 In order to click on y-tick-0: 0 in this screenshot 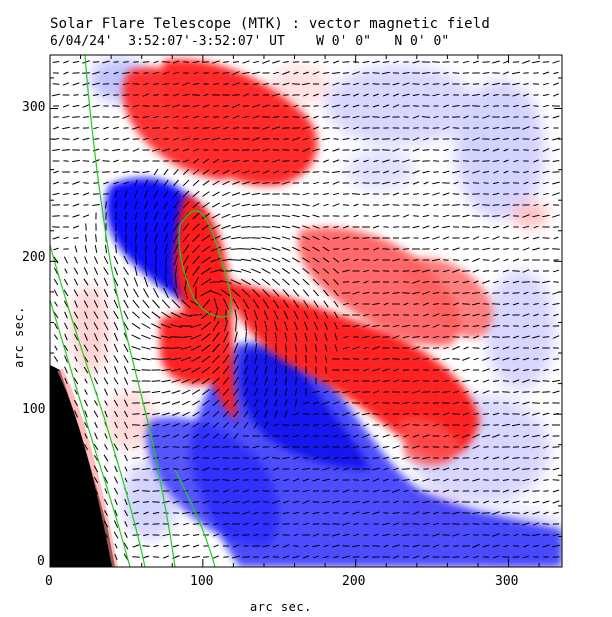, I will do `click(41, 561)`.